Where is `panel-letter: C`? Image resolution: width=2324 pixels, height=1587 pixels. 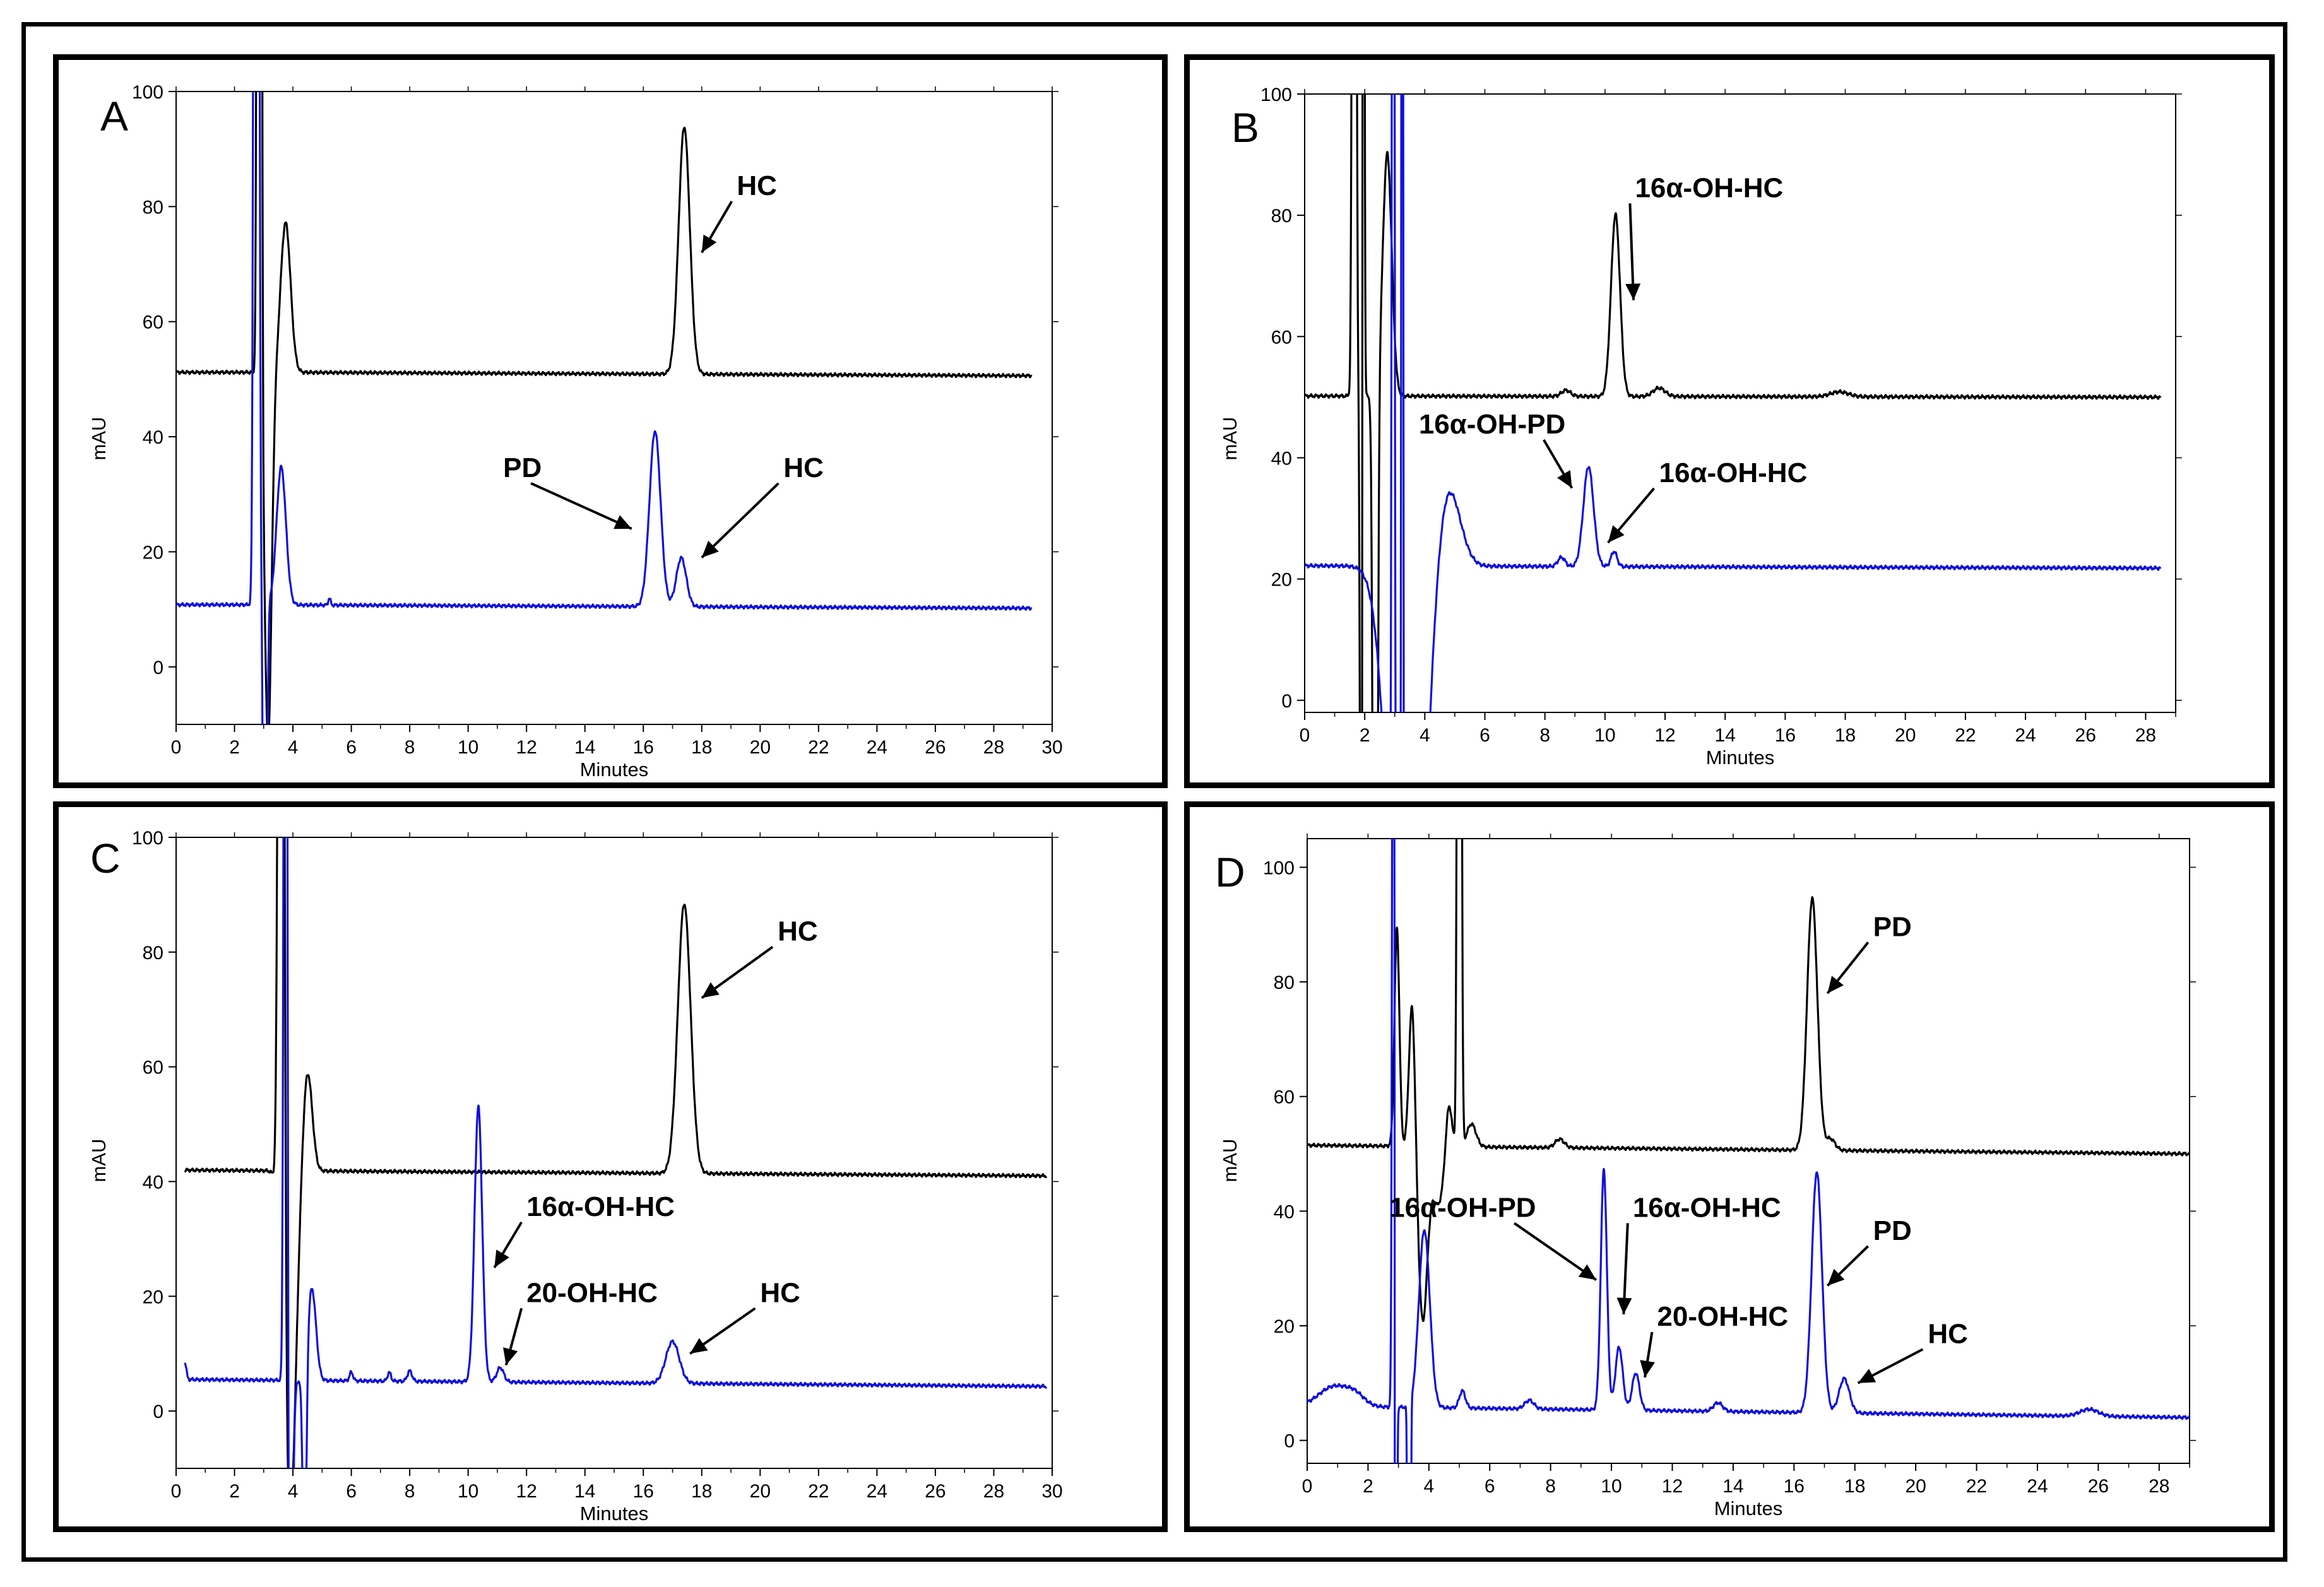 panel-letter: C is located at coordinates (105, 858).